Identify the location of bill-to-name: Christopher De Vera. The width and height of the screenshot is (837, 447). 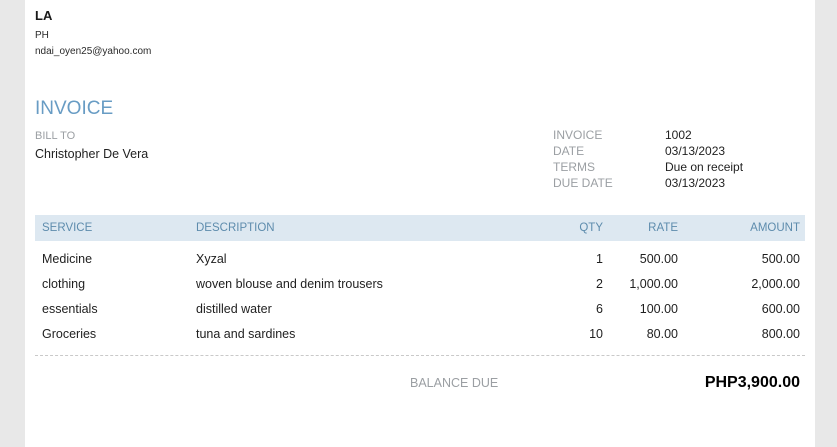
(92, 154).